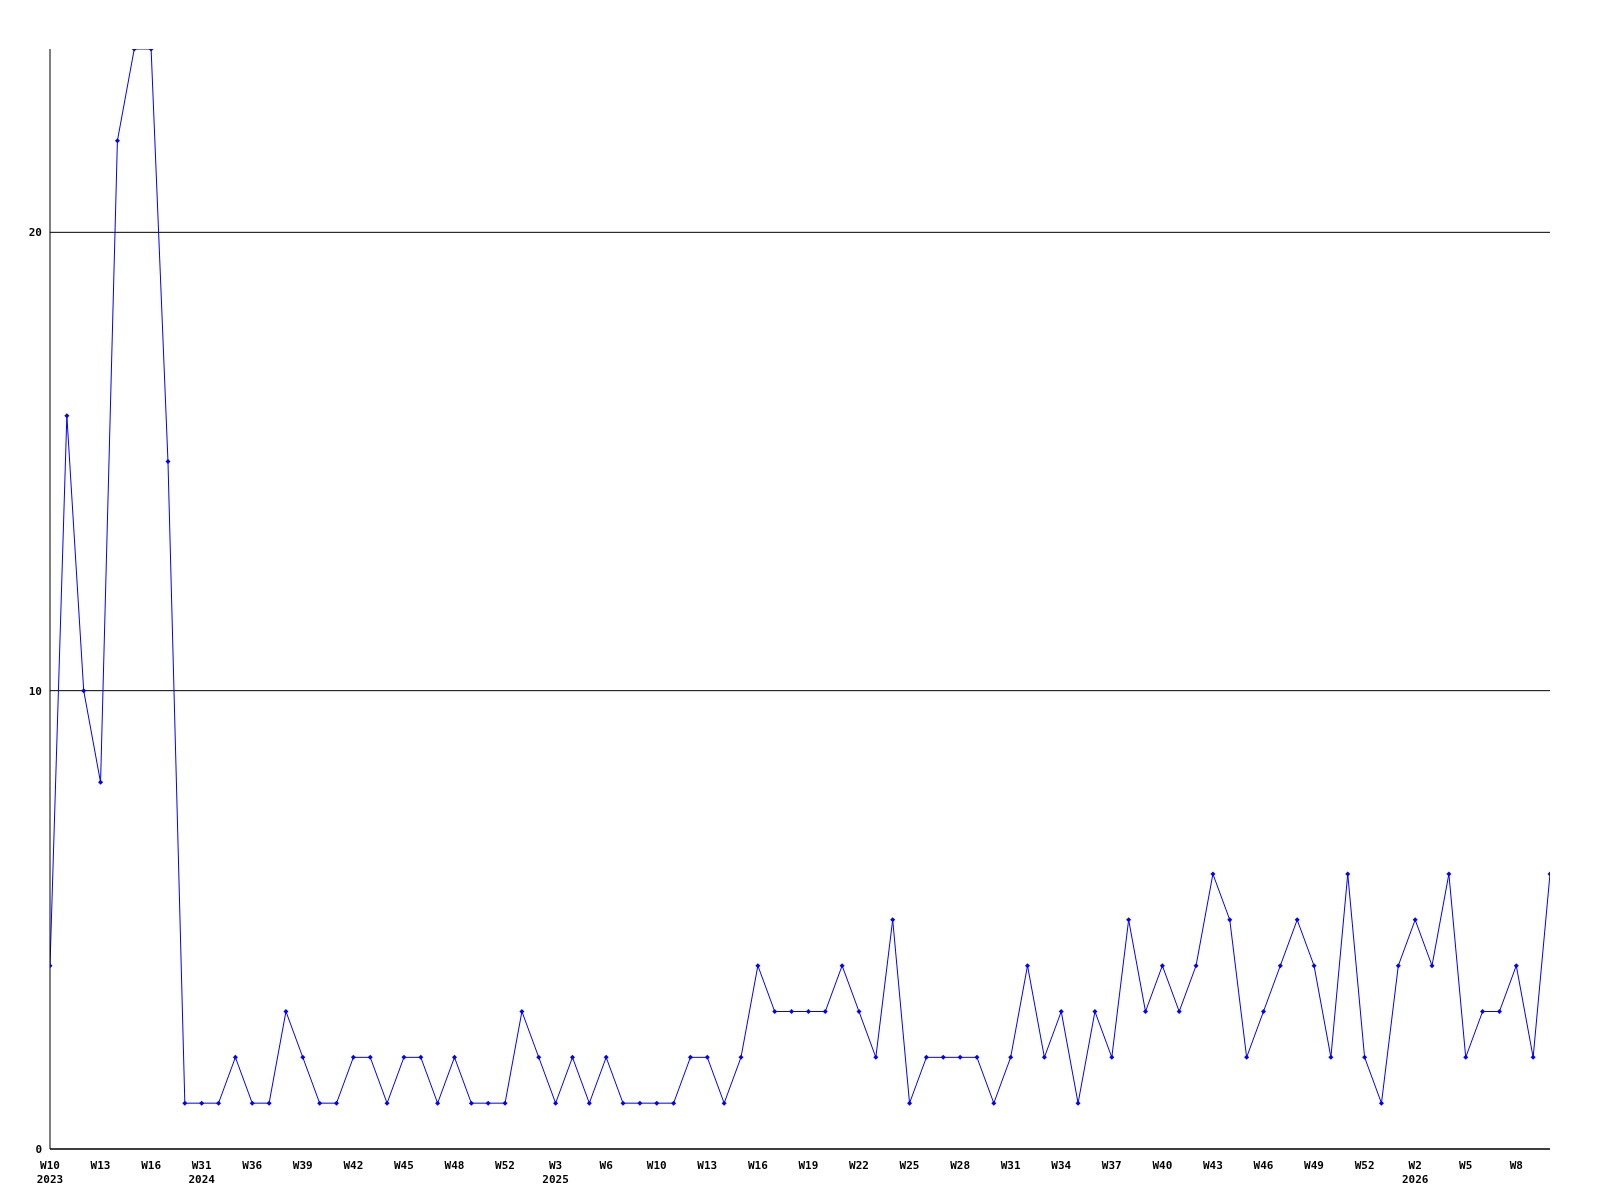 This screenshot has width=1600, height=1200. What do you see at coordinates (1010, 1165) in the screenshot?
I see `x-tick-label: W31` at bounding box center [1010, 1165].